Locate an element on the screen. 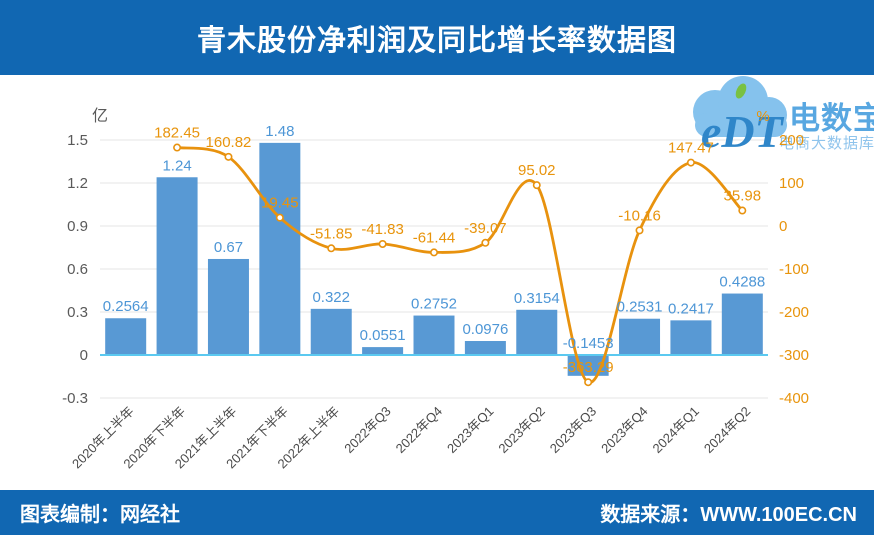  x-category-label: 2023年Q2 is located at coordinates (521, 430).